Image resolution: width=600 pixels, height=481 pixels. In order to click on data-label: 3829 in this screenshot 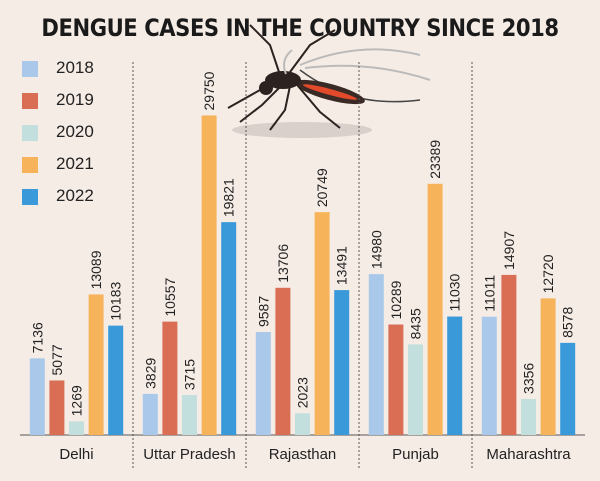, I will do `click(150, 373)`.